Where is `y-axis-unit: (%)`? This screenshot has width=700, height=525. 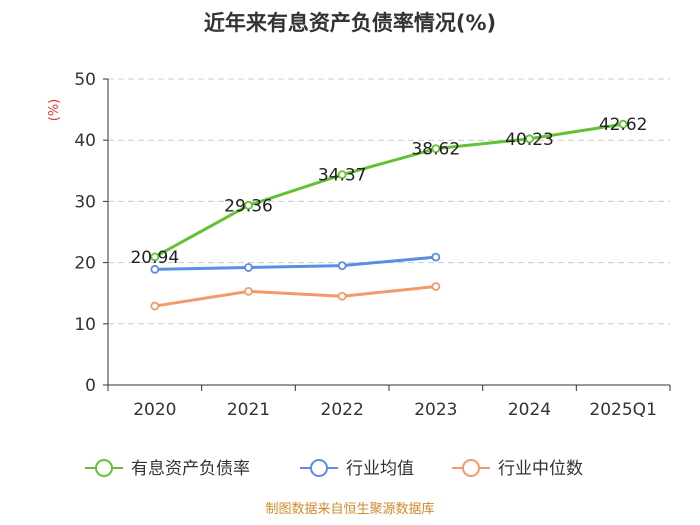
y-axis-unit: (%) is located at coordinates (54, 110).